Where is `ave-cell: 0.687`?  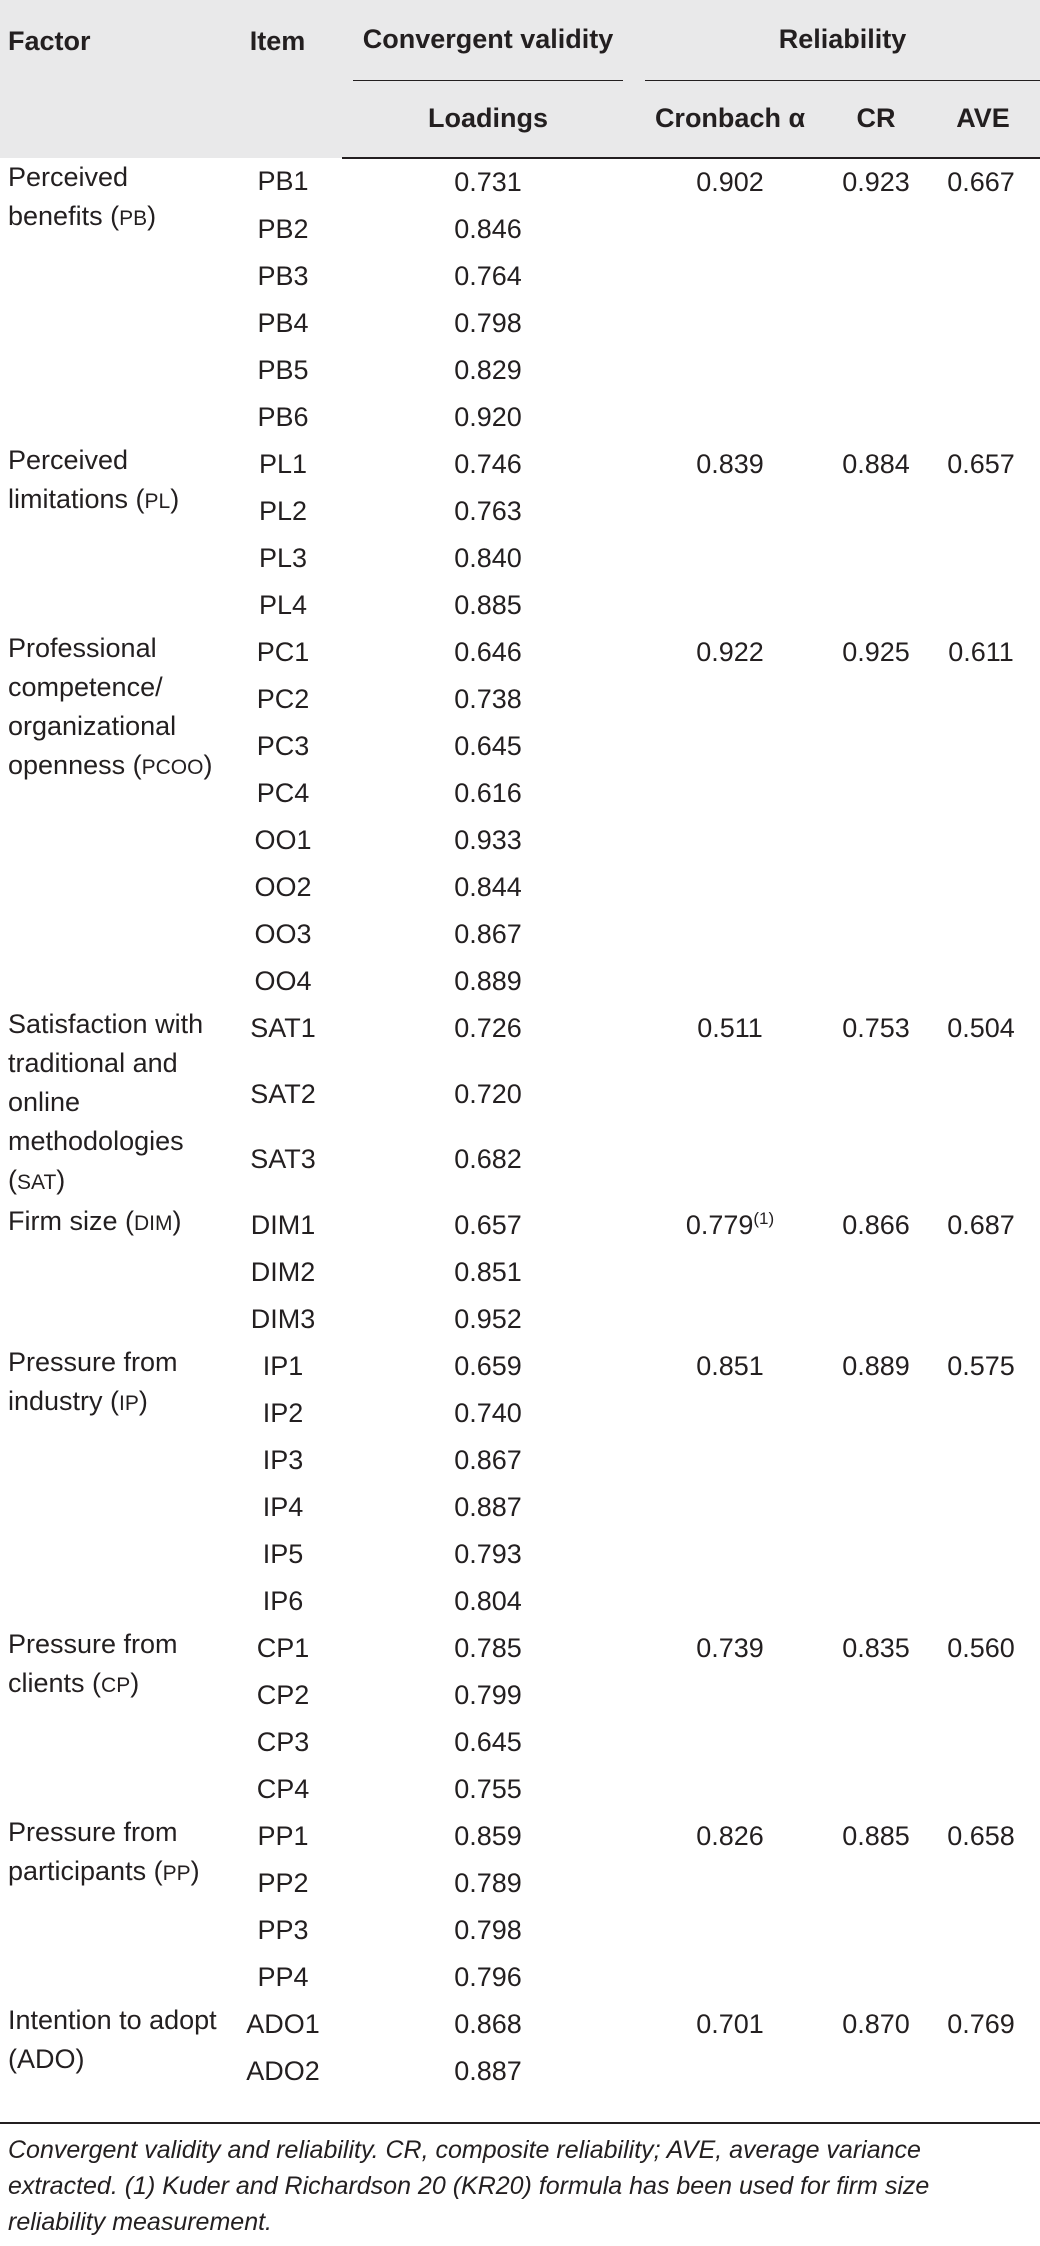 ave-cell: 0.687 is located at coordinates (981, 1225).